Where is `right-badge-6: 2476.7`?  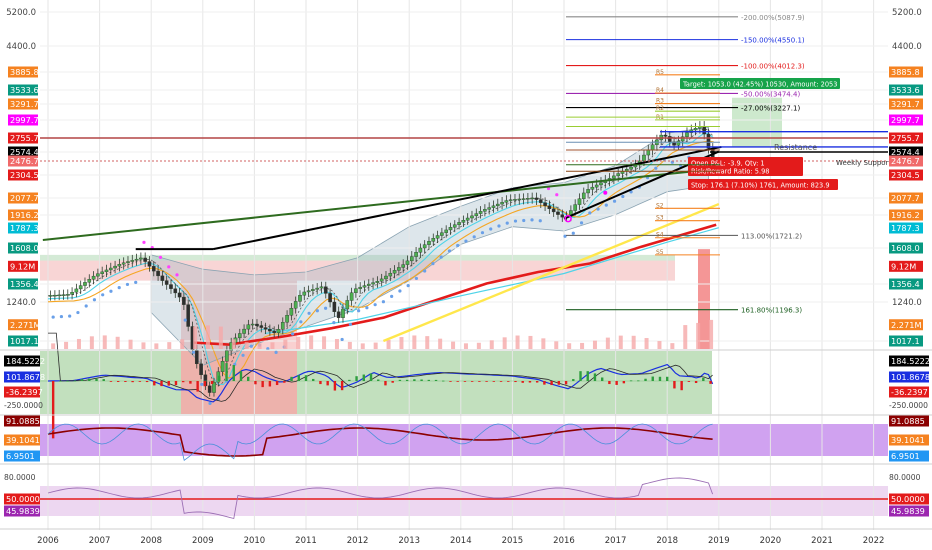
right-badge-6: 2476.7 is located at coordinates (905, 161).